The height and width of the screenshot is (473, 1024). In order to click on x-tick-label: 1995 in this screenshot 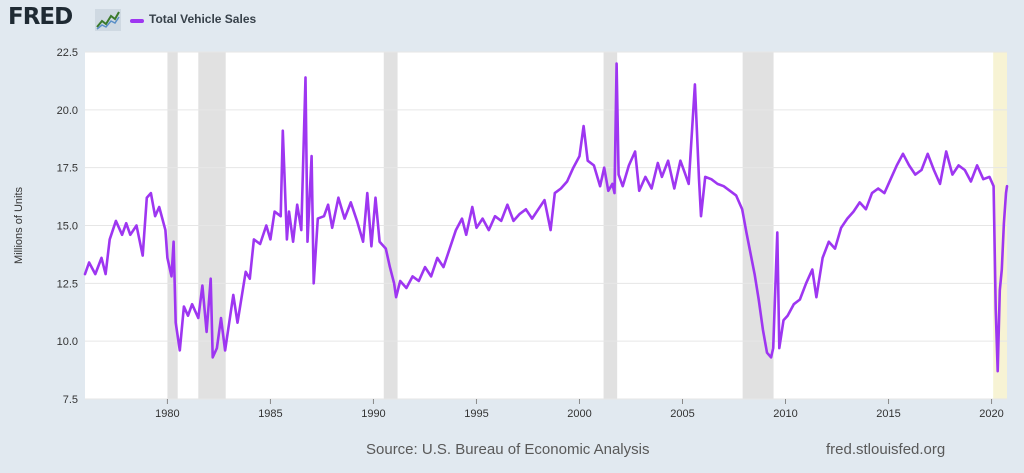, I will do `click(476, 414)`.